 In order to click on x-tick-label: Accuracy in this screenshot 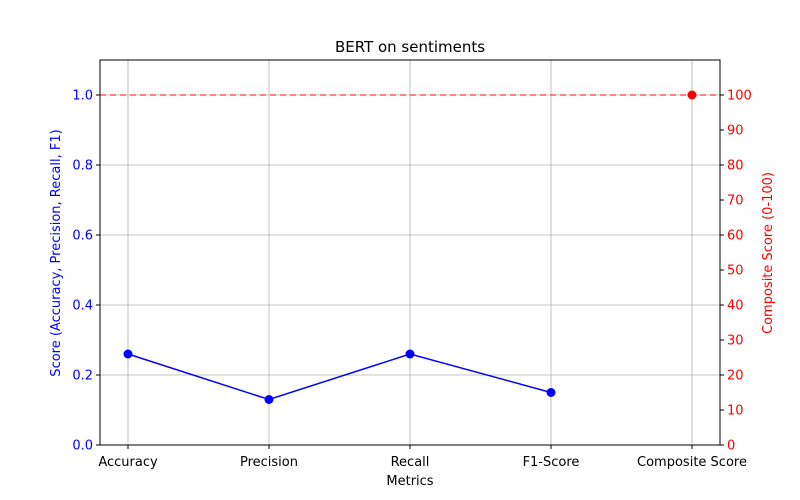, I will do `click(128, 462)`.